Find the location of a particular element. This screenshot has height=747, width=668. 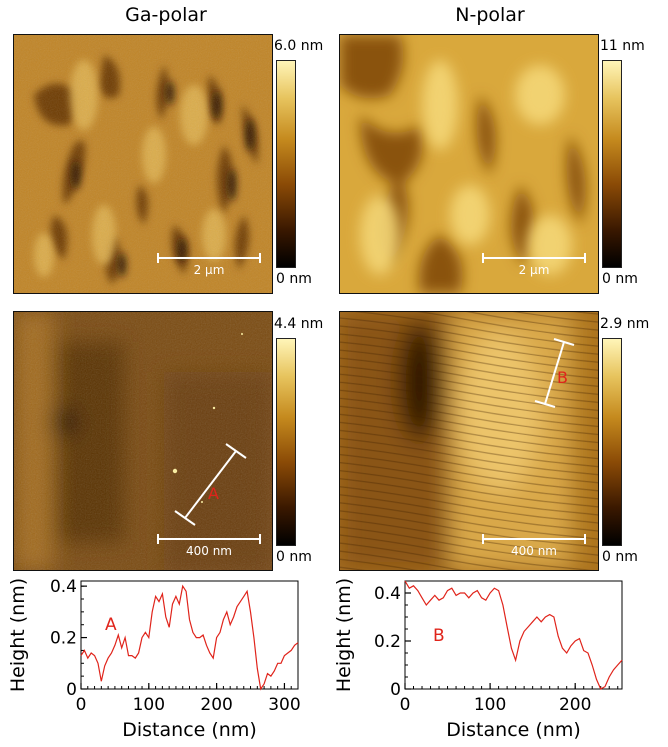

y-tick-label-b: 0 is located at coordinates (395, 690).